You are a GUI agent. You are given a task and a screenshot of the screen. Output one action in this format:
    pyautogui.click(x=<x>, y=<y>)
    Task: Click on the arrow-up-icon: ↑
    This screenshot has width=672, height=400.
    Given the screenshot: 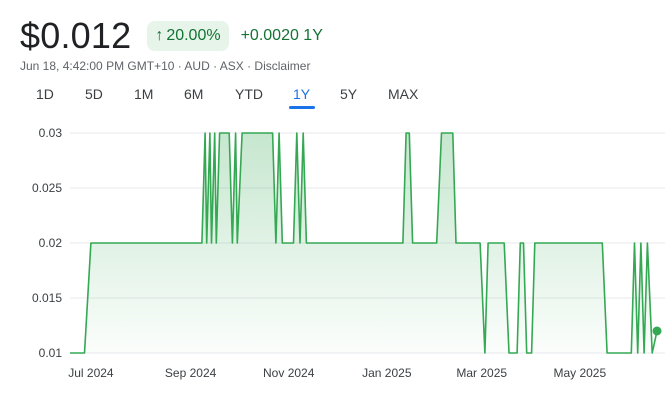 What is the action you would take?
    pyautogui.click(x=159, y=35)
    